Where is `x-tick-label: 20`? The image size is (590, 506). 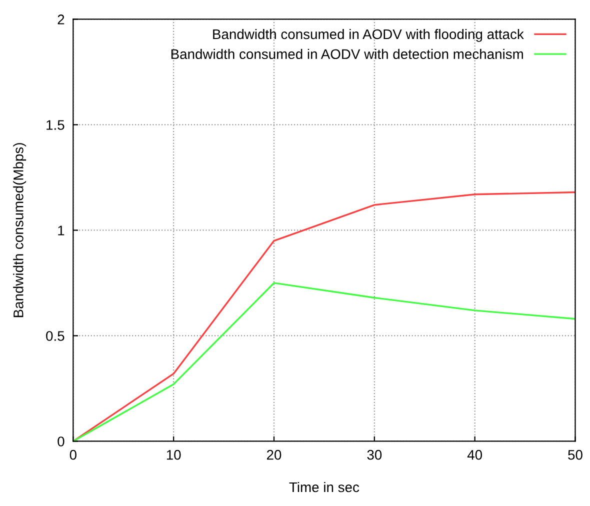 x-tick-label: 20 is located at coordinates (274, 455).